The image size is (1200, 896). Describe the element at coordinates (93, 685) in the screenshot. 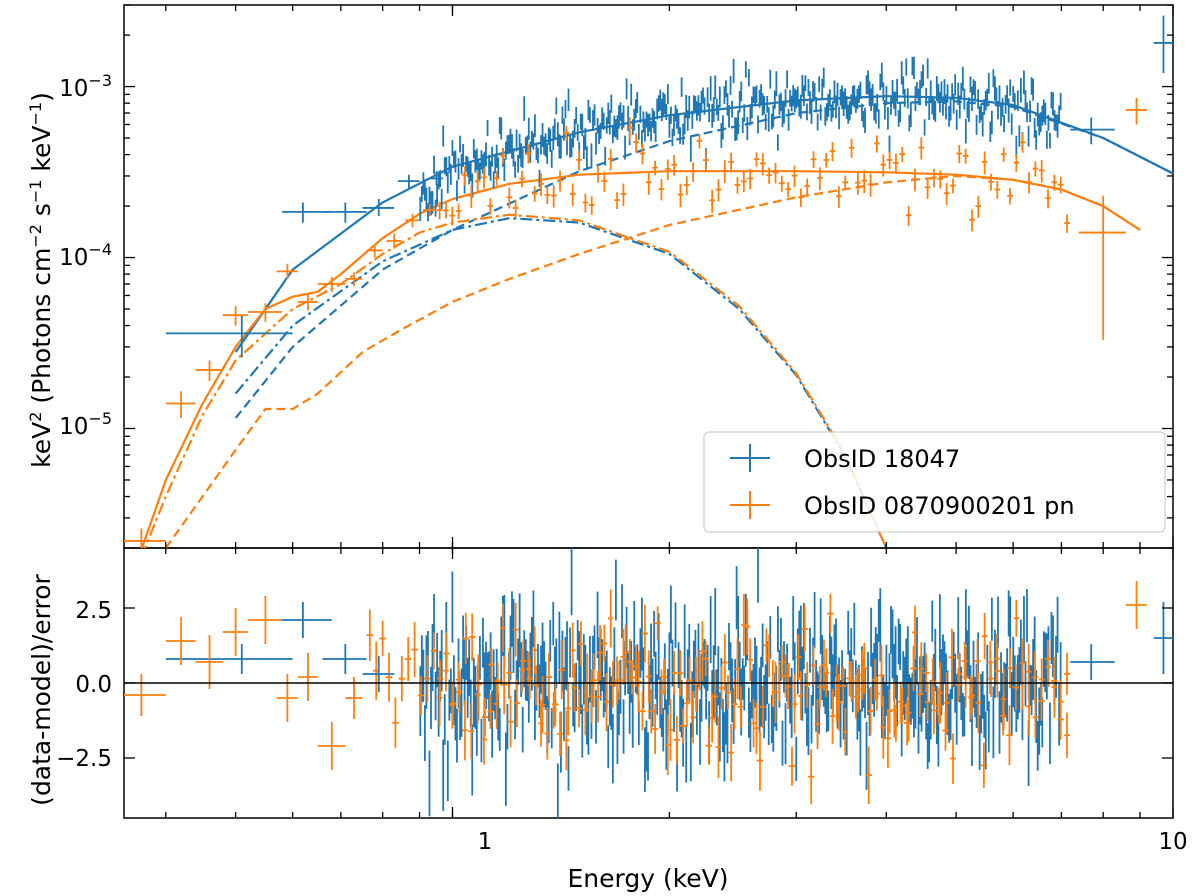

I see `y-tick-label-lower: 0.0` at that location.